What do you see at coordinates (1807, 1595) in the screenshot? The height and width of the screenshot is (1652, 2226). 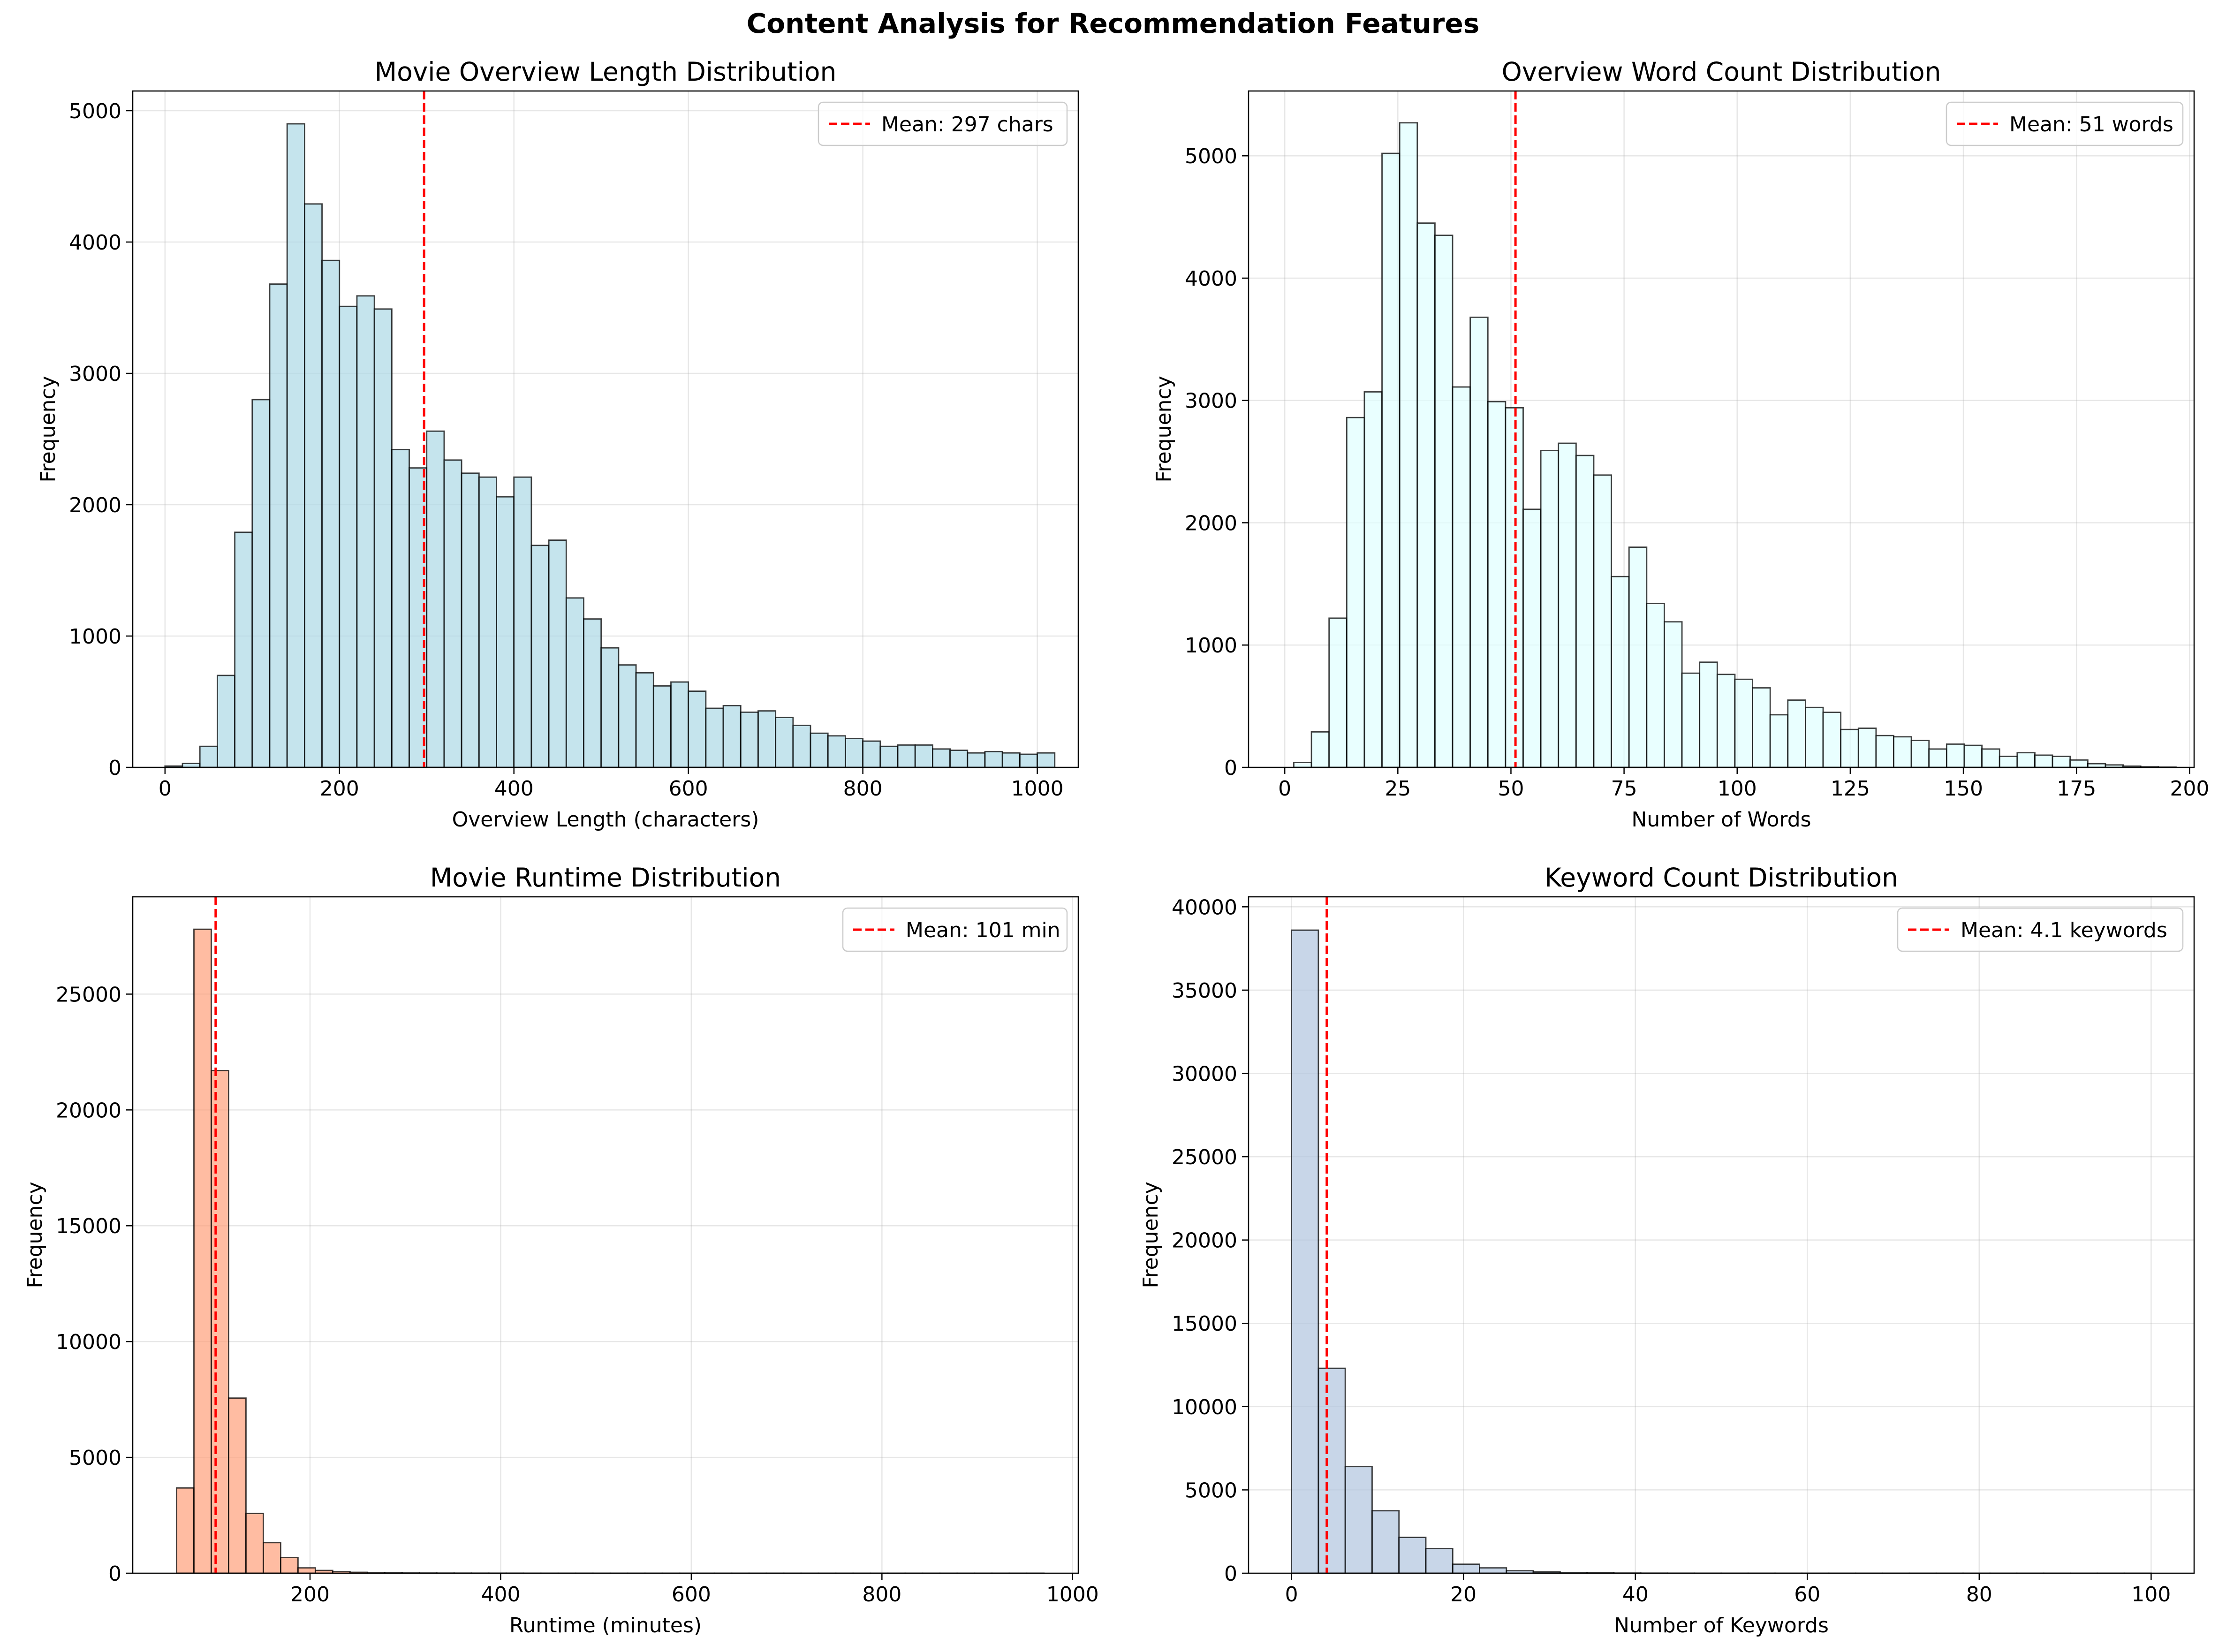 I see `x-tick-label: 60` at bounding box center [1807, 1595].